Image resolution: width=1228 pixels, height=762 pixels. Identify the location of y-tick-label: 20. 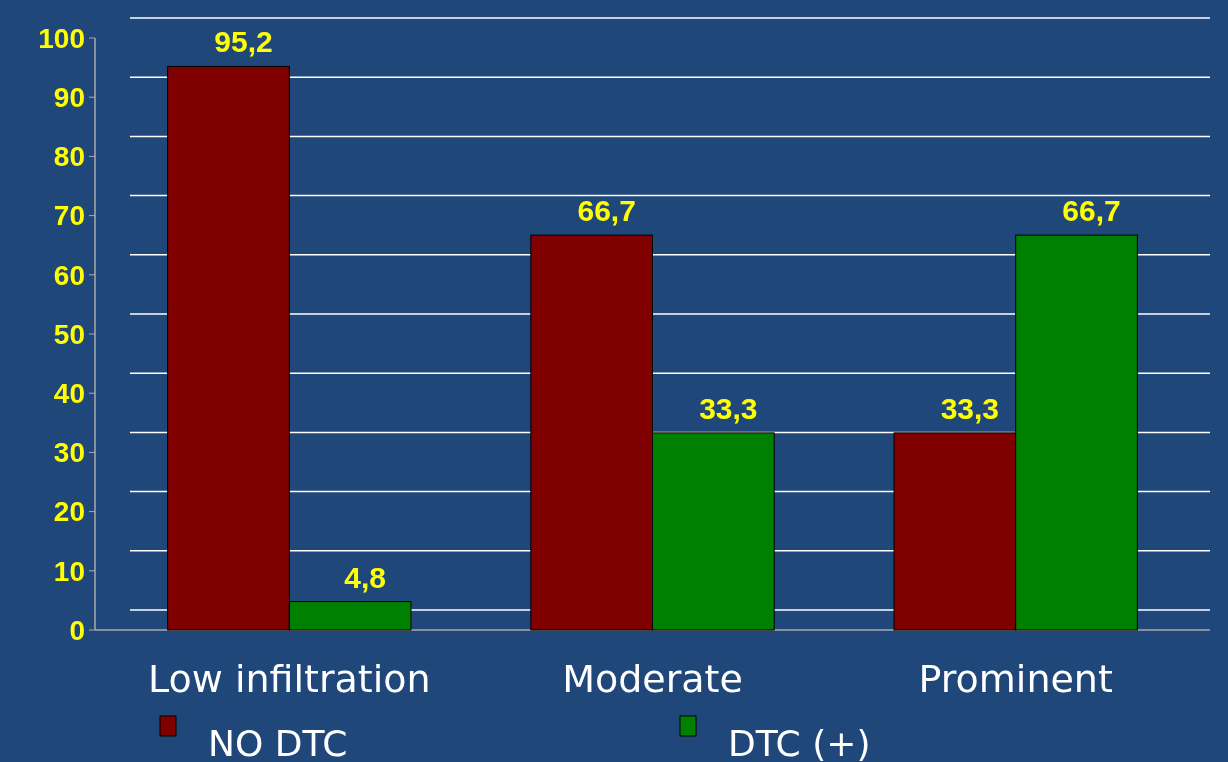
(69, 512).